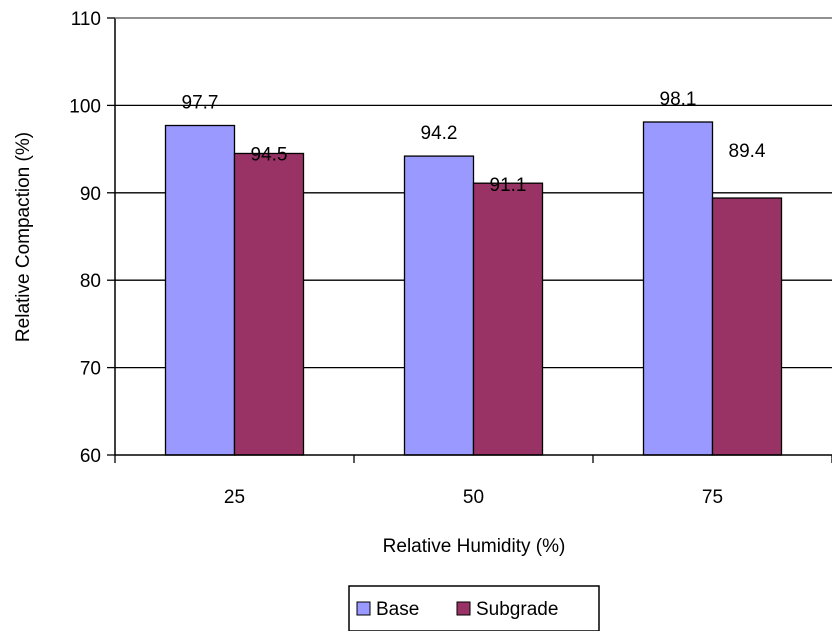 This screenshot has height=631, width=832. Describe the element at coordinates (397, 609) in the screenshot. I see `legend-label-base: Base` at that location.